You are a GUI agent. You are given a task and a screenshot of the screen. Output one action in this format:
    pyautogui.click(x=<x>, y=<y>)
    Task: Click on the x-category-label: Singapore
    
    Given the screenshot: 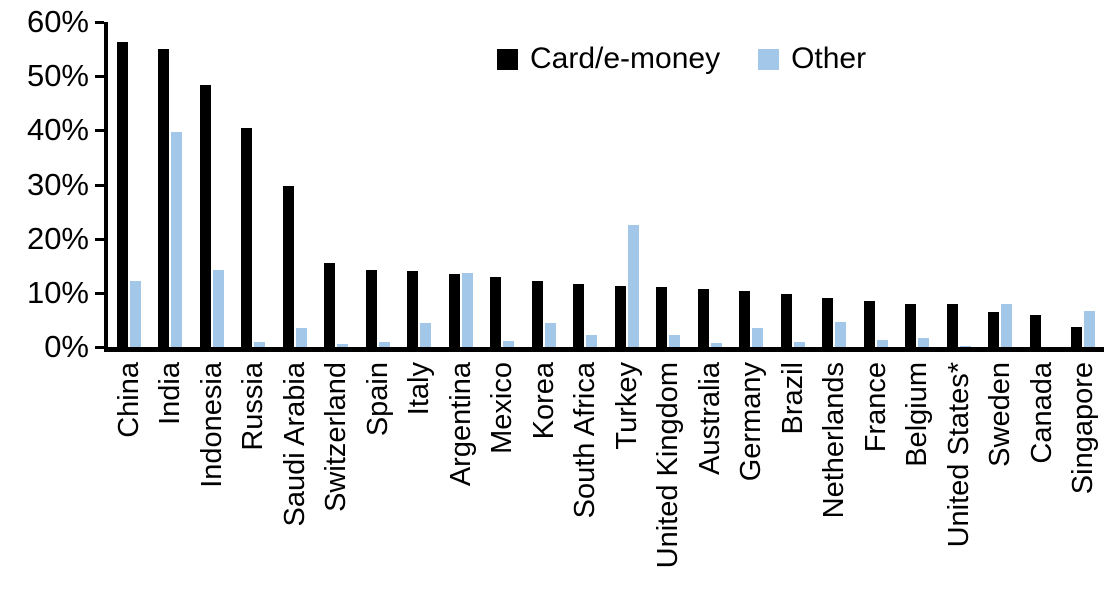 What is the action you would take?
    pyautogui.click(x=1083, y=428)
    